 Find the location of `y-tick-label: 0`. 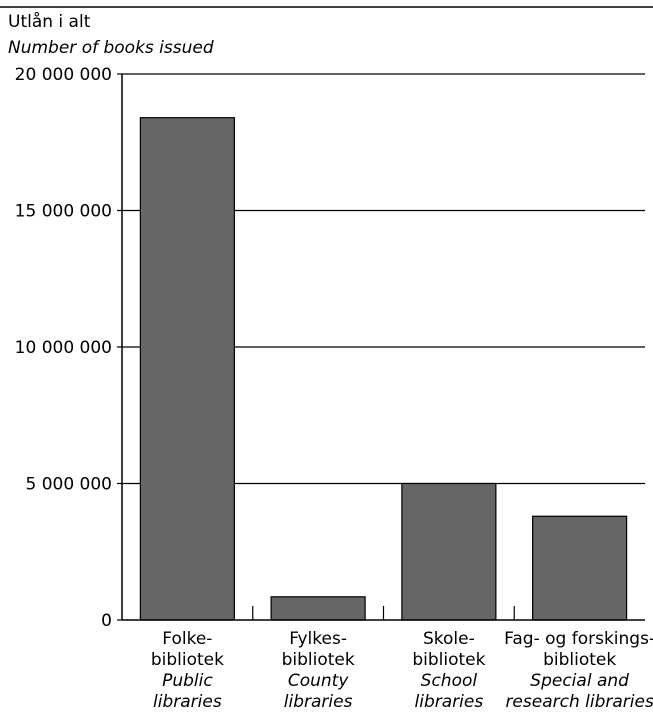

y-tick-label: 0 is located at coordinates (106, 621).